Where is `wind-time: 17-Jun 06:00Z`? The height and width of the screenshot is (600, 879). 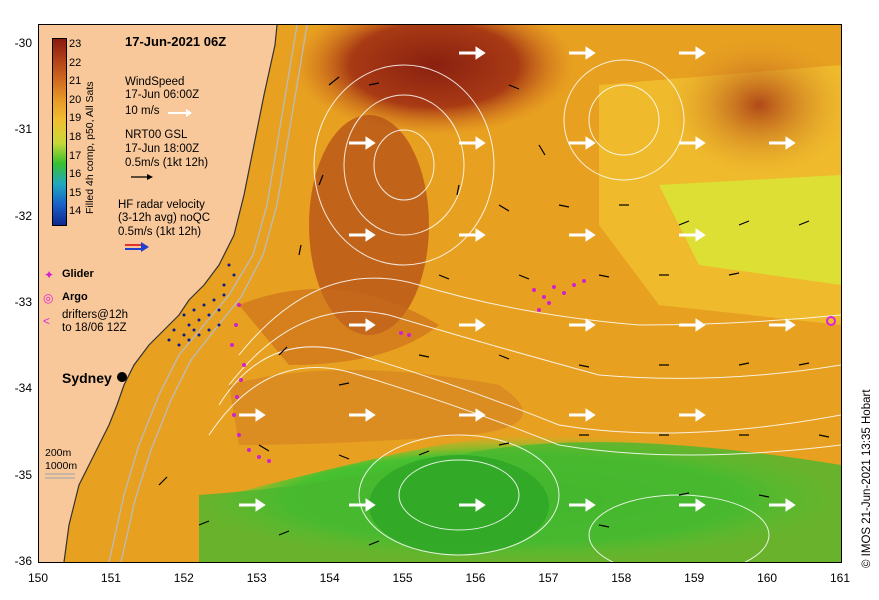 wind-time: 17-Jun 06:00Z is located at coordinates (162, 95).